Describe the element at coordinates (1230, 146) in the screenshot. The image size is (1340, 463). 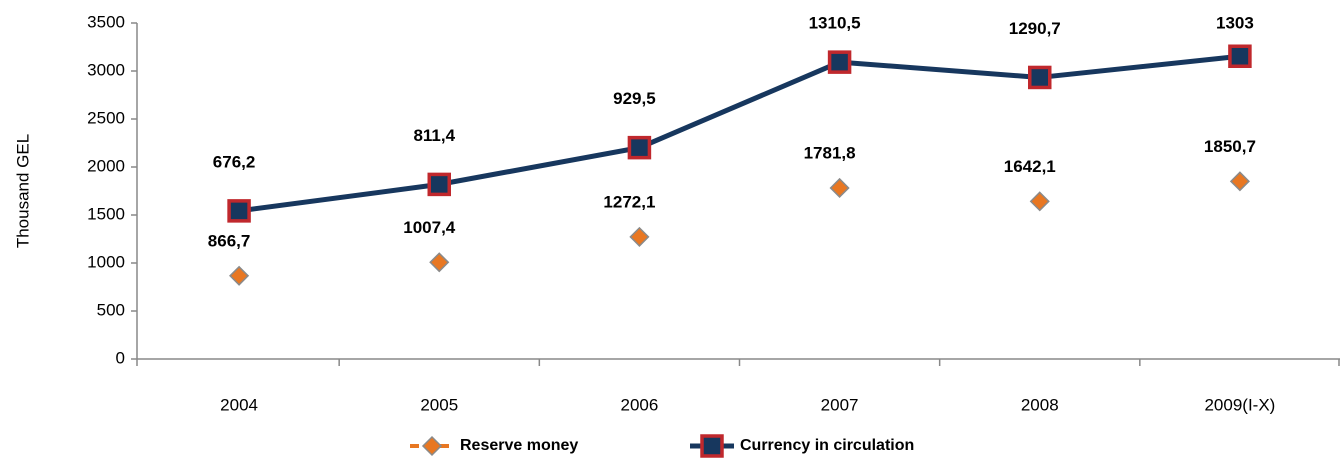
I see `data-label: 1850,7` at that location.